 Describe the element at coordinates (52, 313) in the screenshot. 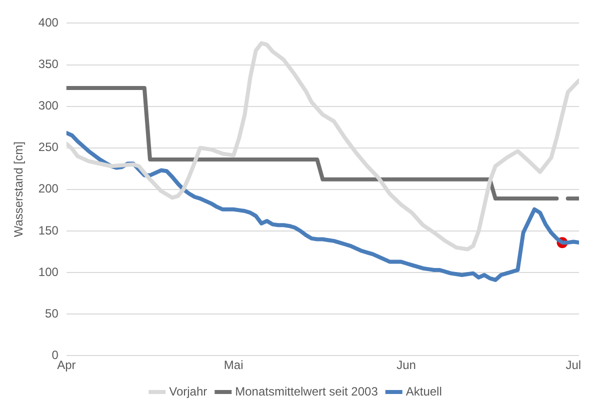

I see `y-tick-label: 50` at that location.